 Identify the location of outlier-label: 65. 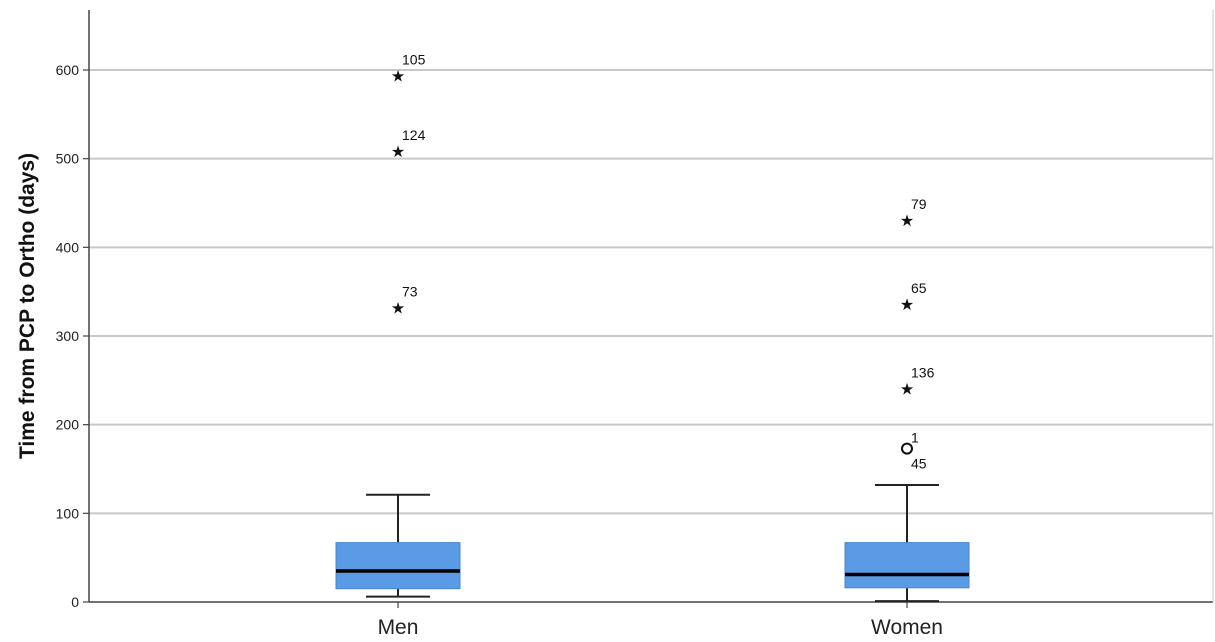
(919, 288).